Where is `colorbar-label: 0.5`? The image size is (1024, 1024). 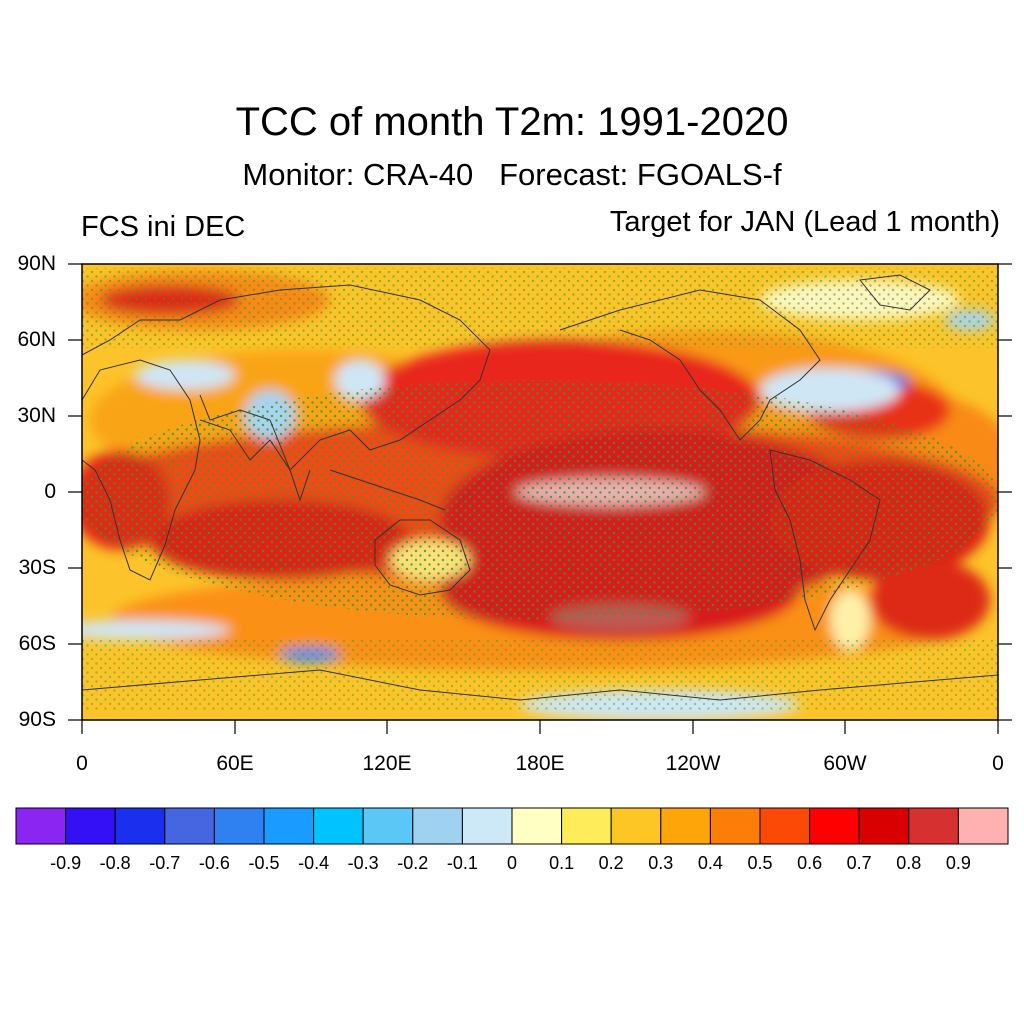
colorbar-label: 0.5 is located at coordinates (760, 863).